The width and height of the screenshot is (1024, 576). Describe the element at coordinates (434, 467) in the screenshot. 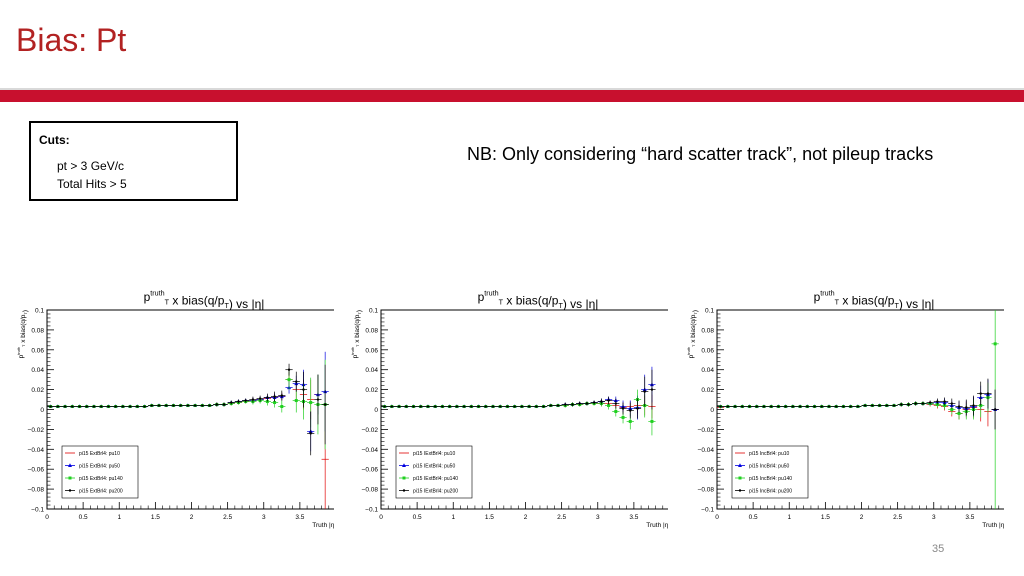

I see `legend-entry: pi15 IExtBrl4: pu50` at that location.